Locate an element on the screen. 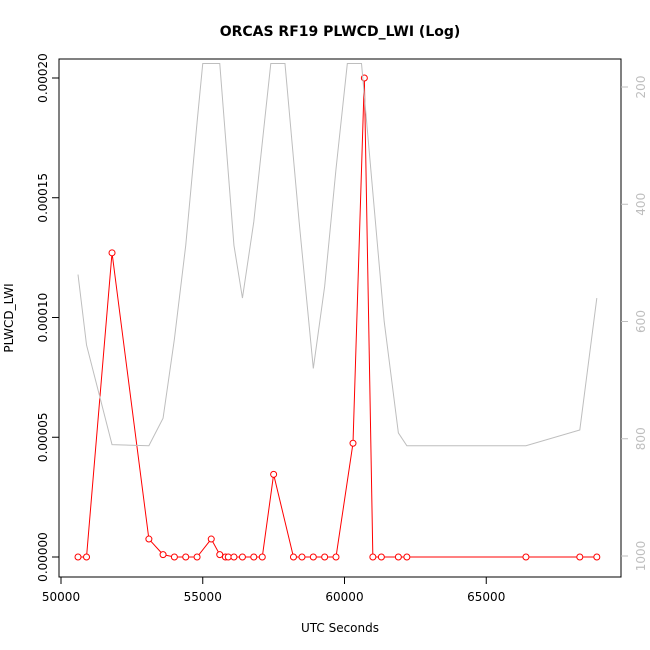  x-axis: 50000 55000 60000 65000 is located at coordinates (273, 590).